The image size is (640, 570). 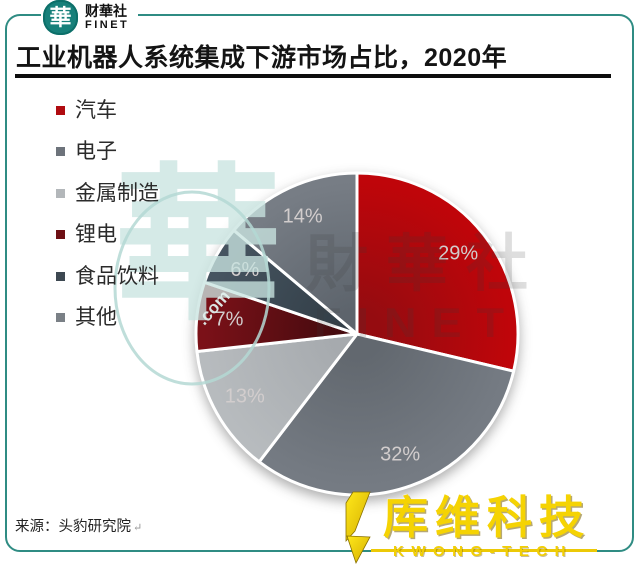 I want to click on legend-item-6: 其他, so click(x=107, y=318).